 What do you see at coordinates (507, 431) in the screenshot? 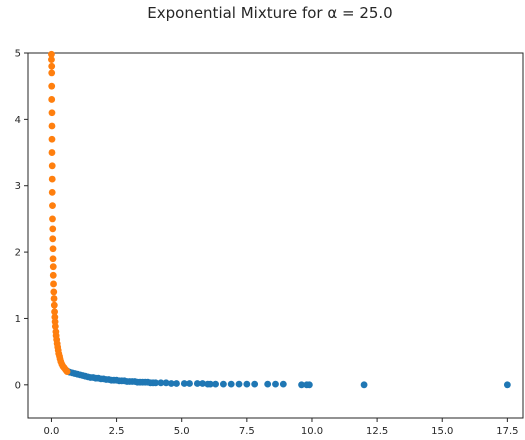
I see `x-tick-label: 17.5` at bounding box center [507, 431].